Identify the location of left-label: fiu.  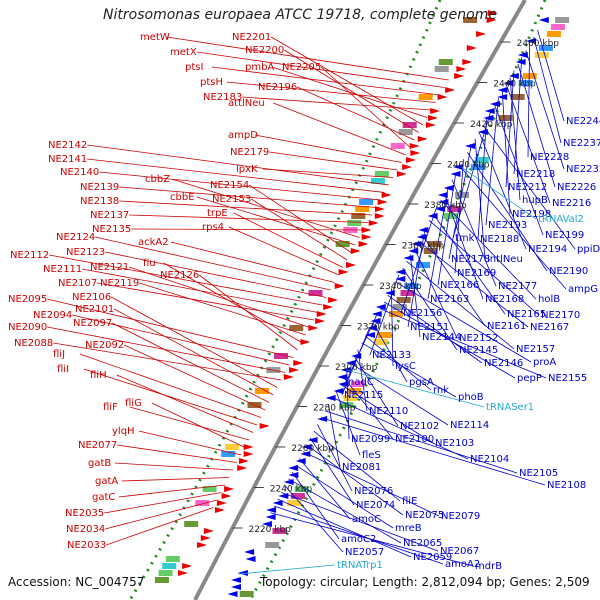
(149, 263).